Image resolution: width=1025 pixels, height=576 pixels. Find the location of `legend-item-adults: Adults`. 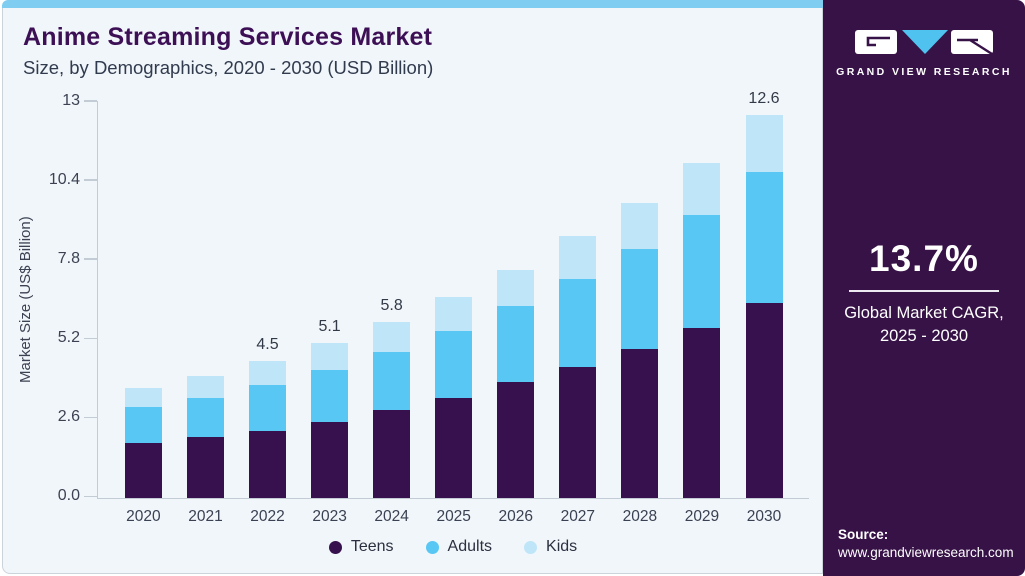

legend-item-adults: Adults is located at coordinates (459, 547).